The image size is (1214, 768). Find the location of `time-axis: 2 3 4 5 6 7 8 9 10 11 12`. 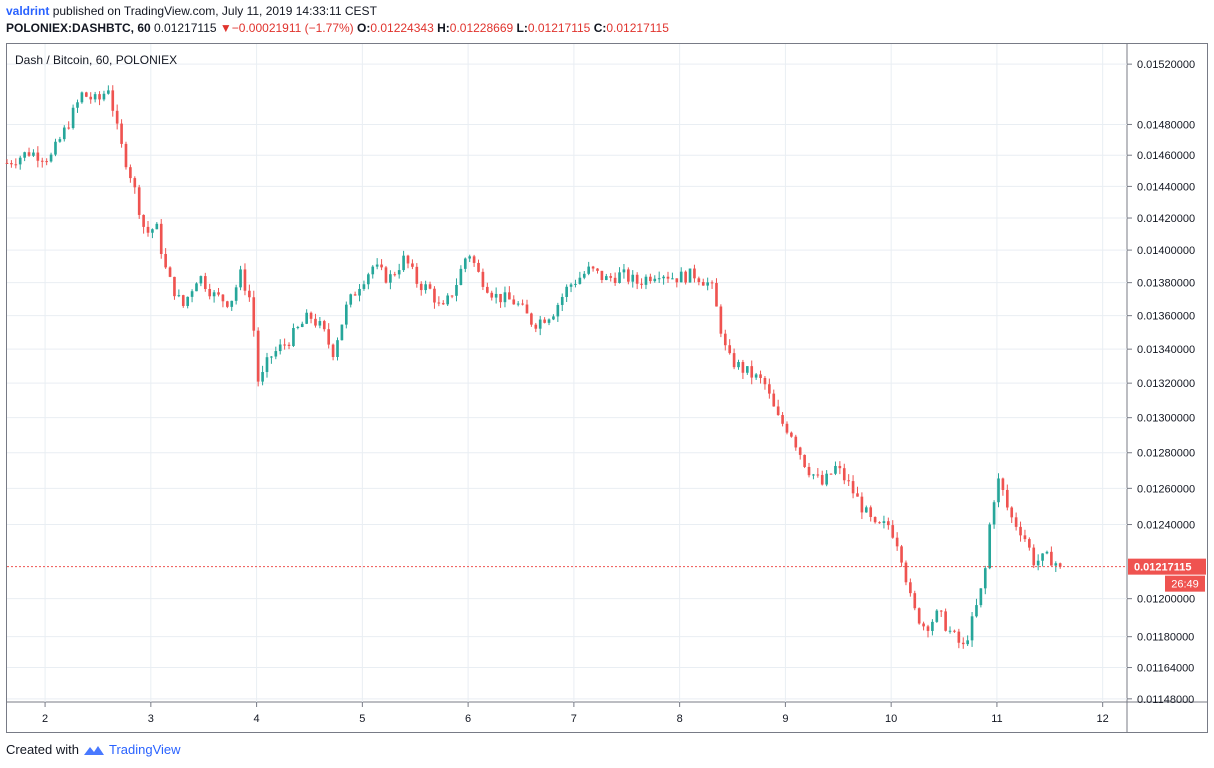

time-axis: 2 3 4 5 6 7 8 9 10 11 12 is located at coordinates (575, 713).